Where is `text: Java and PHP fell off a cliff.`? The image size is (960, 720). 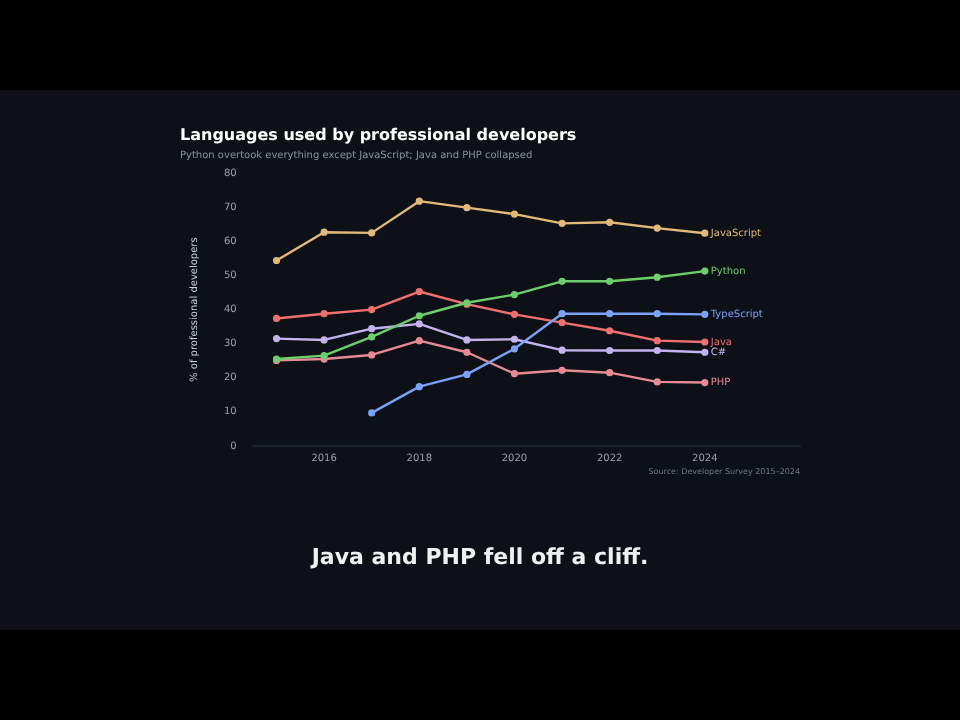
text: Java and PHP fell off a cliff. is located at coordinates (479, 557).